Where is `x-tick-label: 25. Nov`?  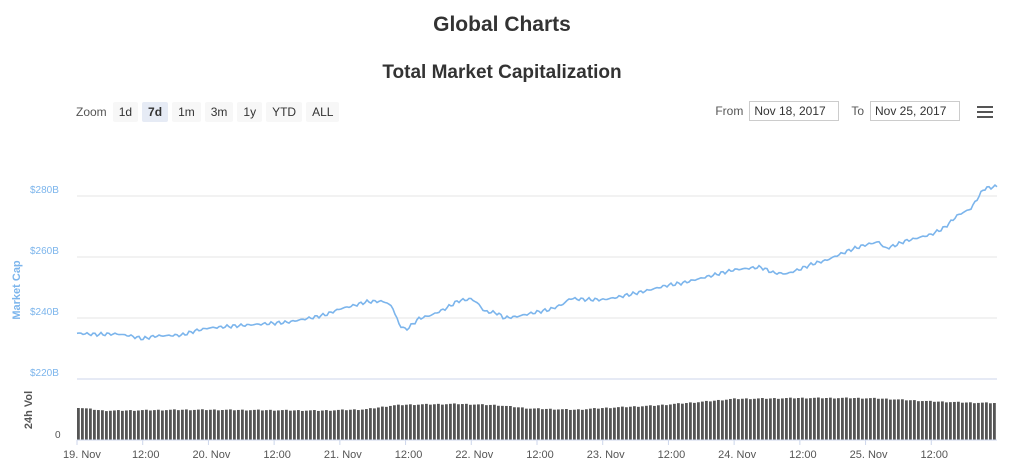 x-tick-label: 25. Nov is located at coordinates (869, 455).